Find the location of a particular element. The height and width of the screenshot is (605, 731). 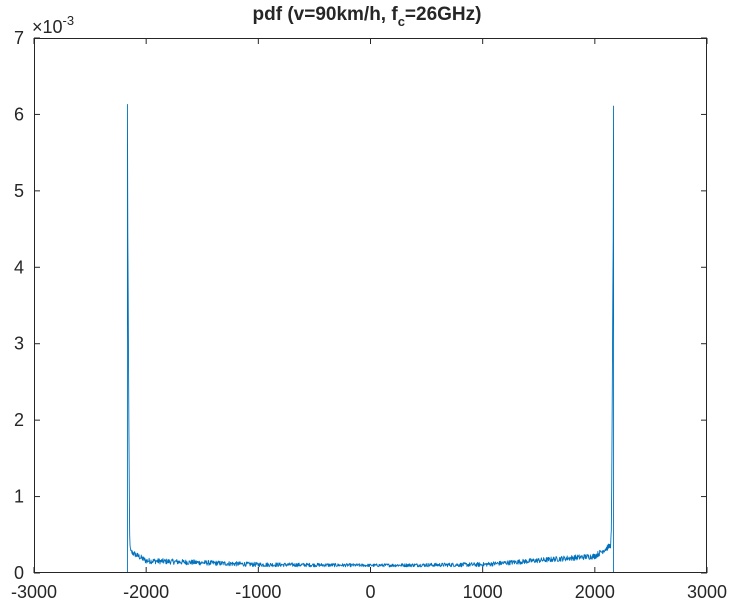

y-tick-label: 1 is located at coordinates (19, 497).